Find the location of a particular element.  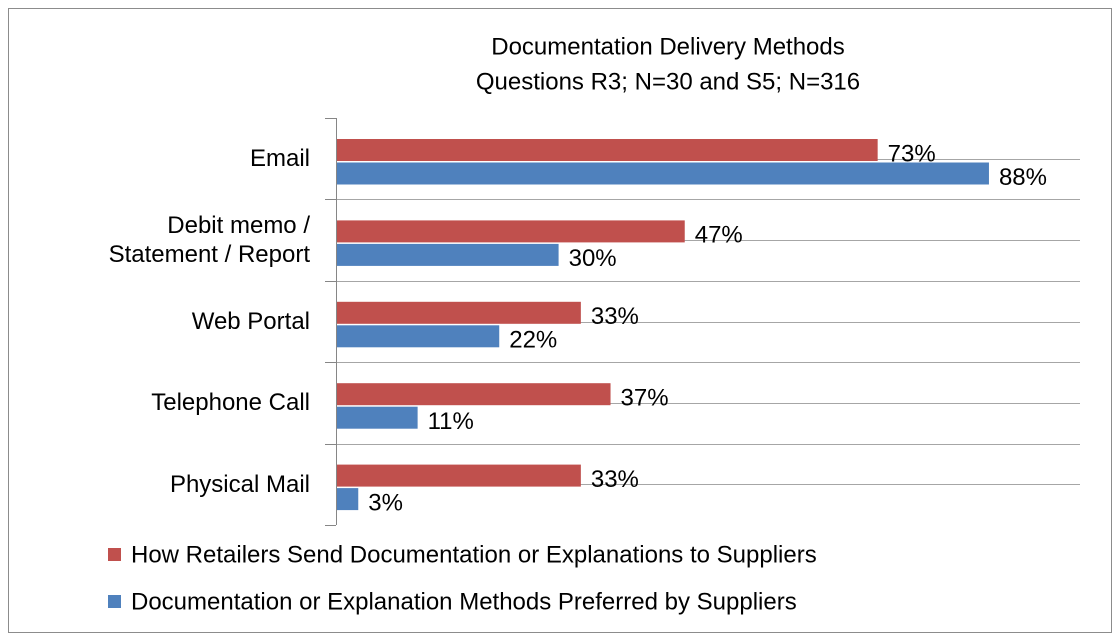

data-label: 30% is located at coordinates (593, 258).